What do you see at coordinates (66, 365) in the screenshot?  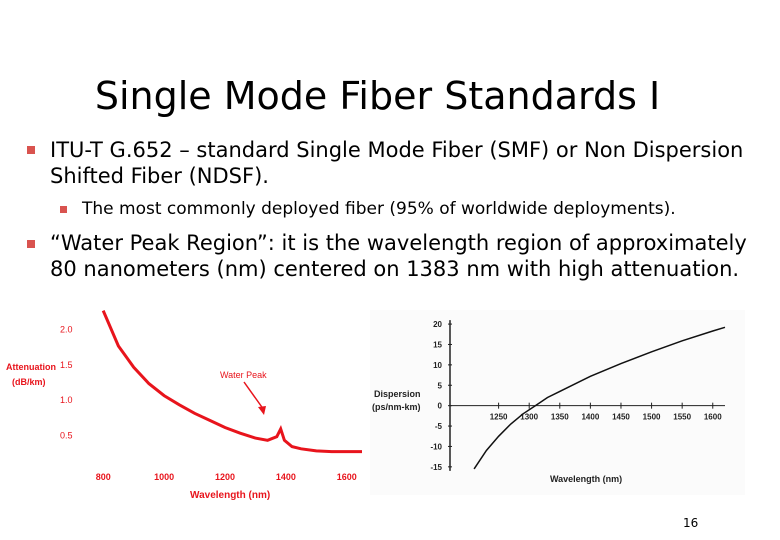 I see `y-tick-label: 1.5` at bounding box center [66, 365].